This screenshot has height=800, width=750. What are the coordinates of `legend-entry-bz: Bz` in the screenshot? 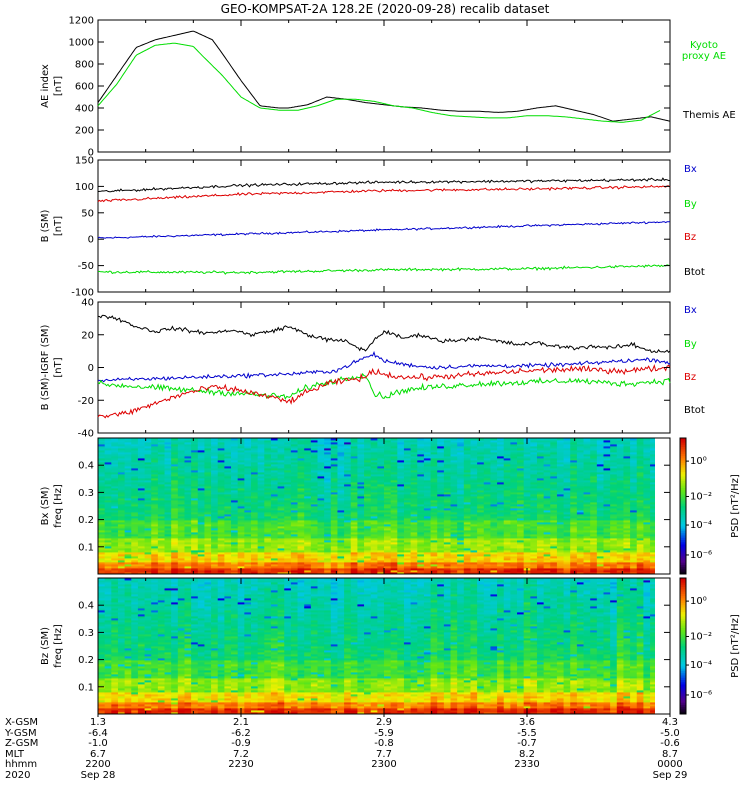 It's located at (690, 377).